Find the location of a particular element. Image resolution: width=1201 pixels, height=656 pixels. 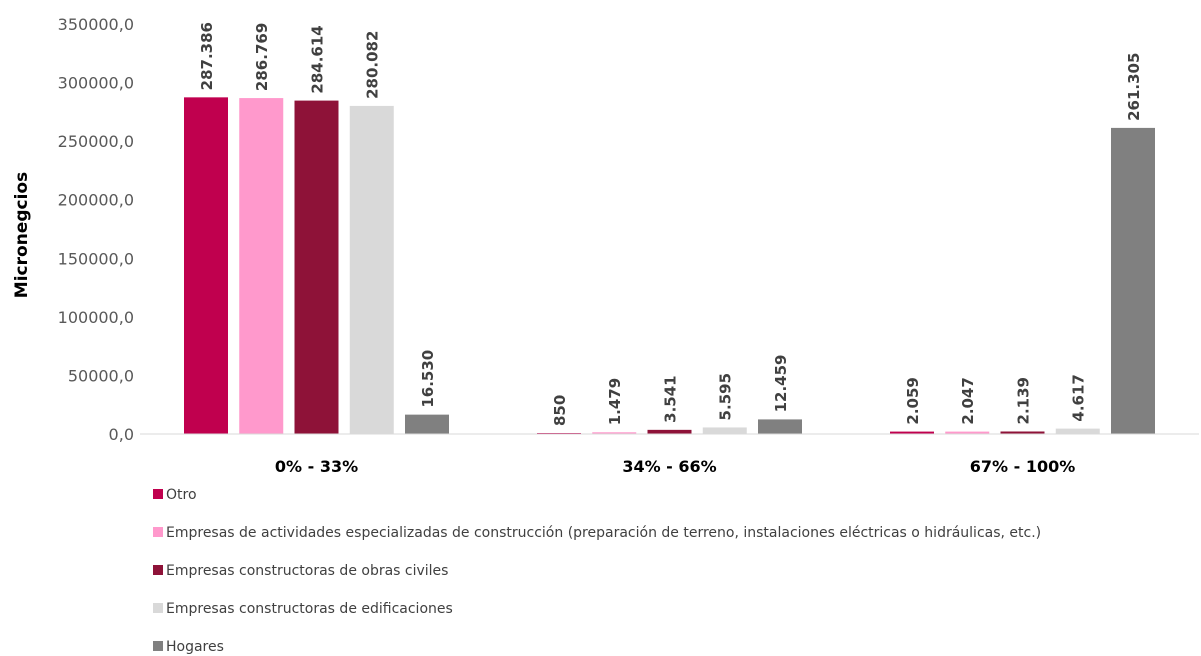

data-label: 3.541 is located at coordinates (671, 398).